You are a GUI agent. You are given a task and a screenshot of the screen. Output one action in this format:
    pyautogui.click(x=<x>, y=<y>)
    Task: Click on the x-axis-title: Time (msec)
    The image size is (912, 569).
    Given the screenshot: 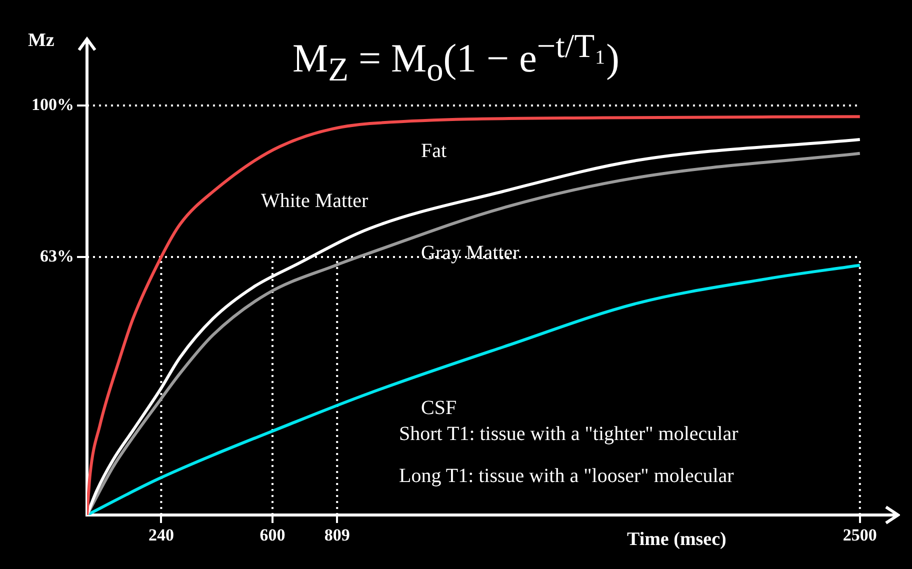 What is the action you would take?
    pyautogui.click(x=676, y=540)
    